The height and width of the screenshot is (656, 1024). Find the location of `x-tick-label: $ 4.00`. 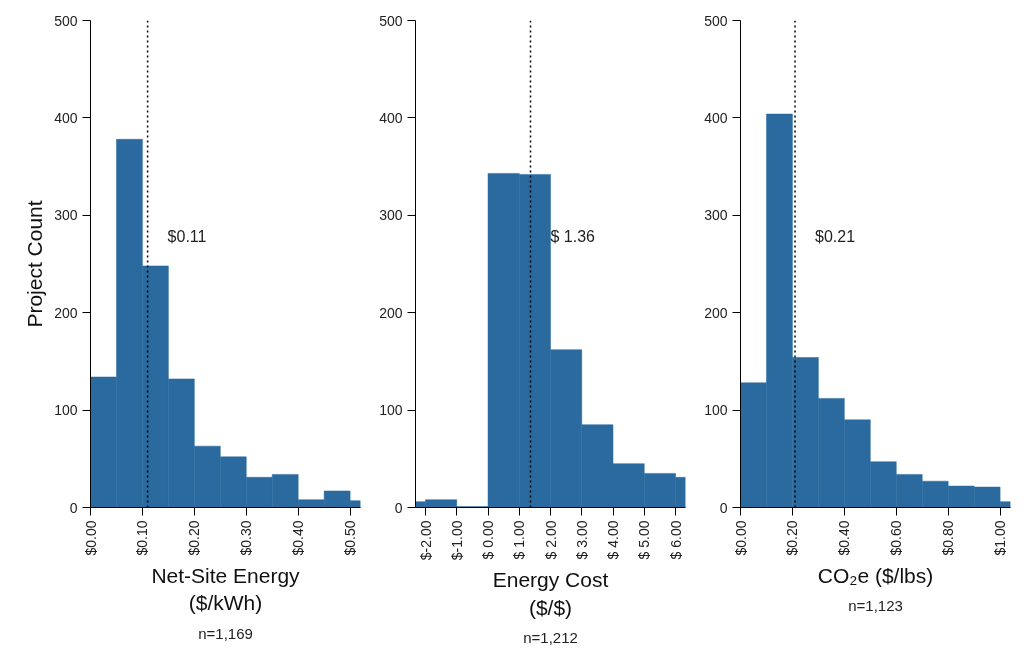

x-tick-label: $ 4.00 is located at coordinates (613, 540).